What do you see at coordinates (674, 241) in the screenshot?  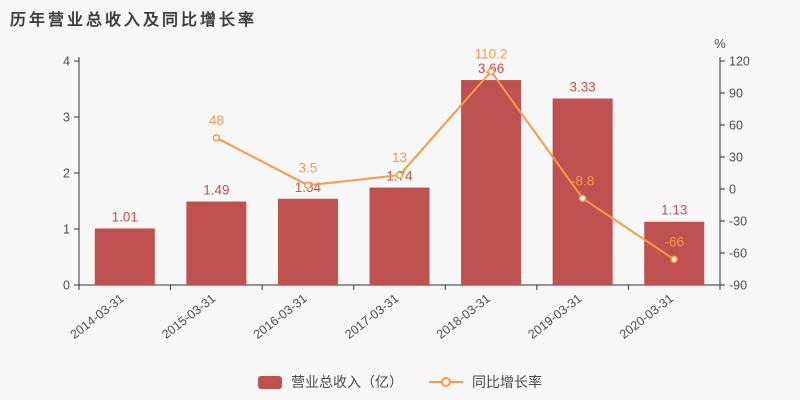 I see `line-value-label: -66` at bounding box center [674, 241].